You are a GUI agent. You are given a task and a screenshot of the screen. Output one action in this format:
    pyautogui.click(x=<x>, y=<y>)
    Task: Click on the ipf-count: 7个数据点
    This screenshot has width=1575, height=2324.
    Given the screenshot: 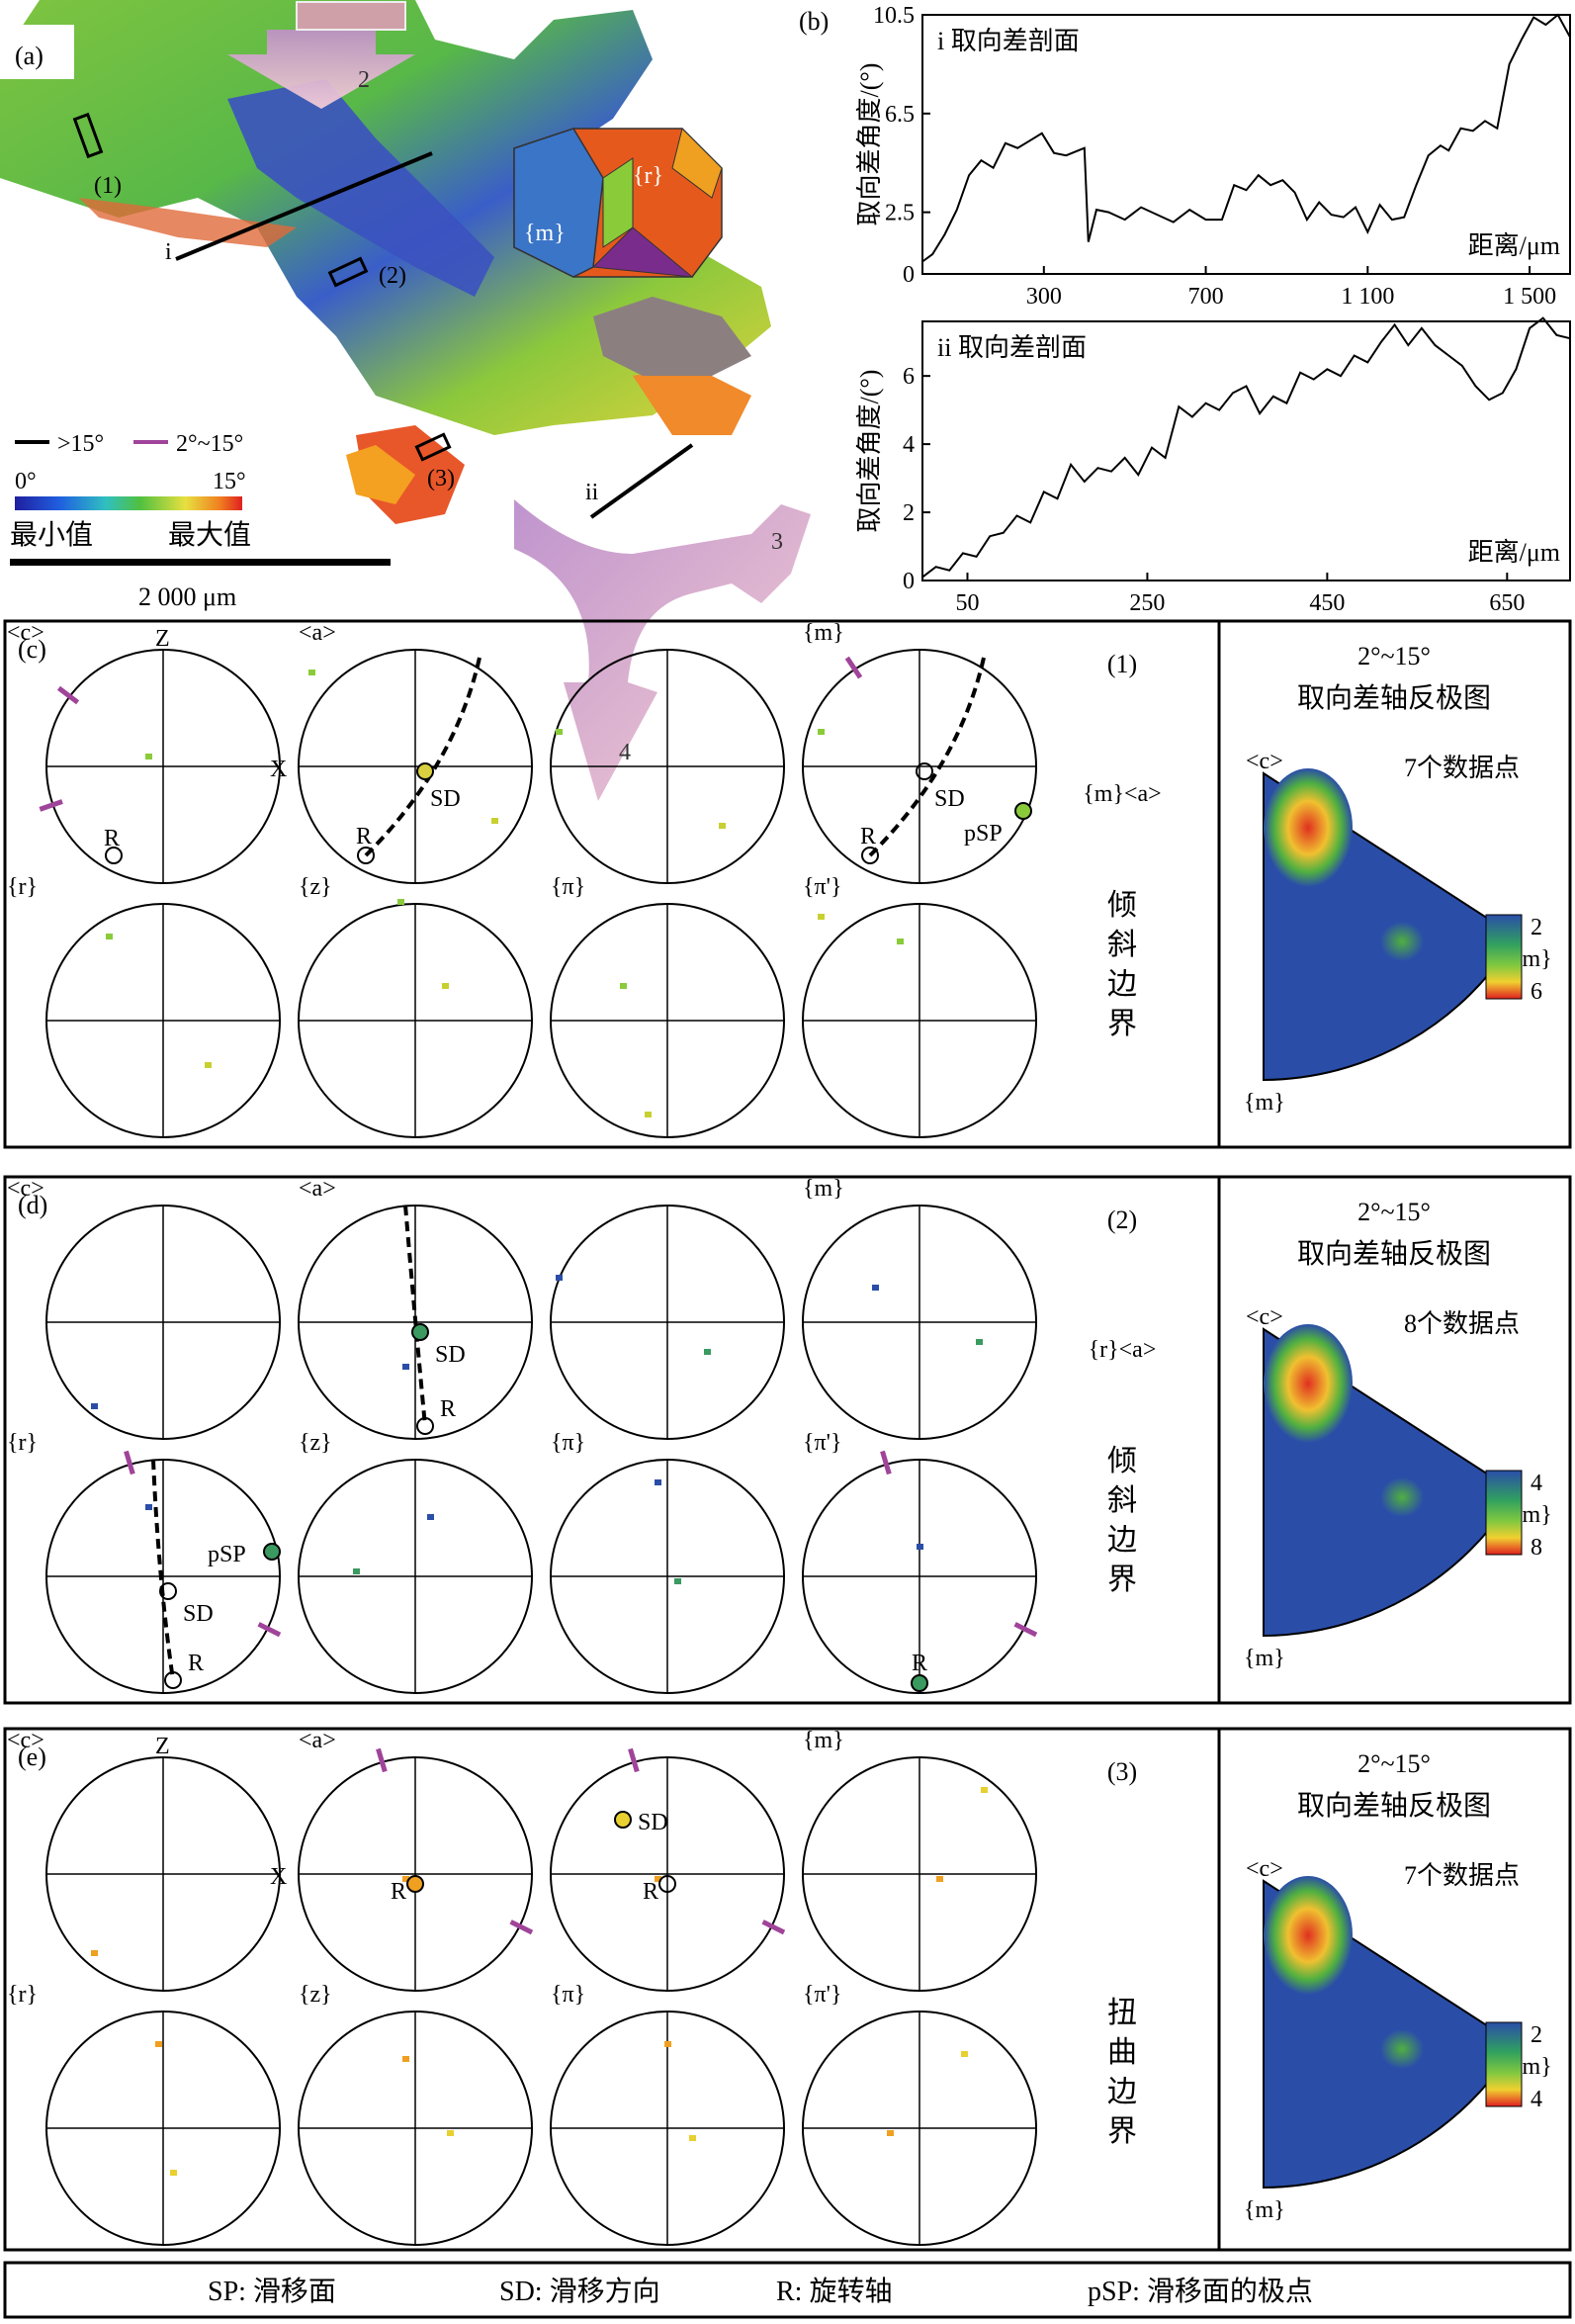 What is the action you would take?
    pyautogui.click(x=1462, y=1876)
    